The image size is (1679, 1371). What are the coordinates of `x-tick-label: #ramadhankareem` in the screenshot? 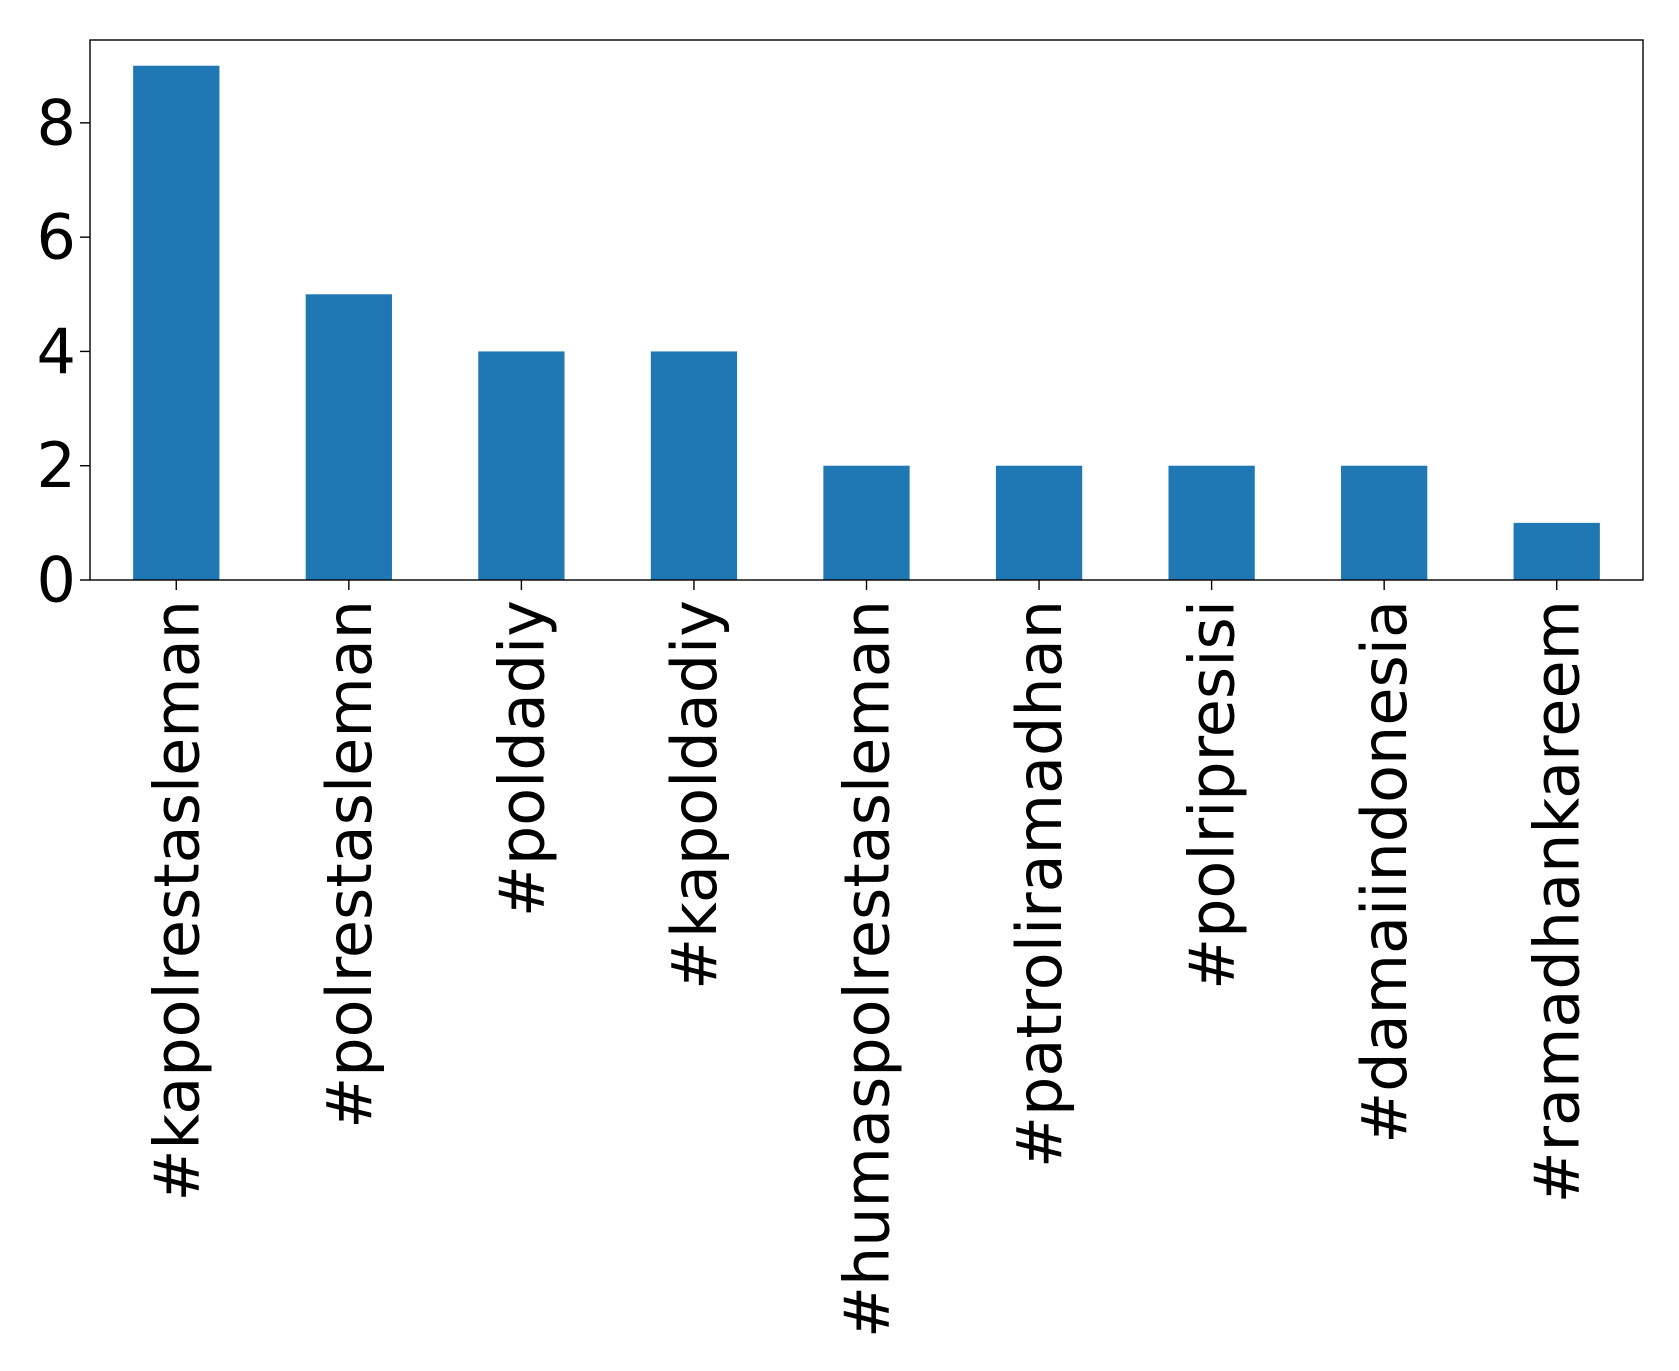 It's located at (1557, 901).